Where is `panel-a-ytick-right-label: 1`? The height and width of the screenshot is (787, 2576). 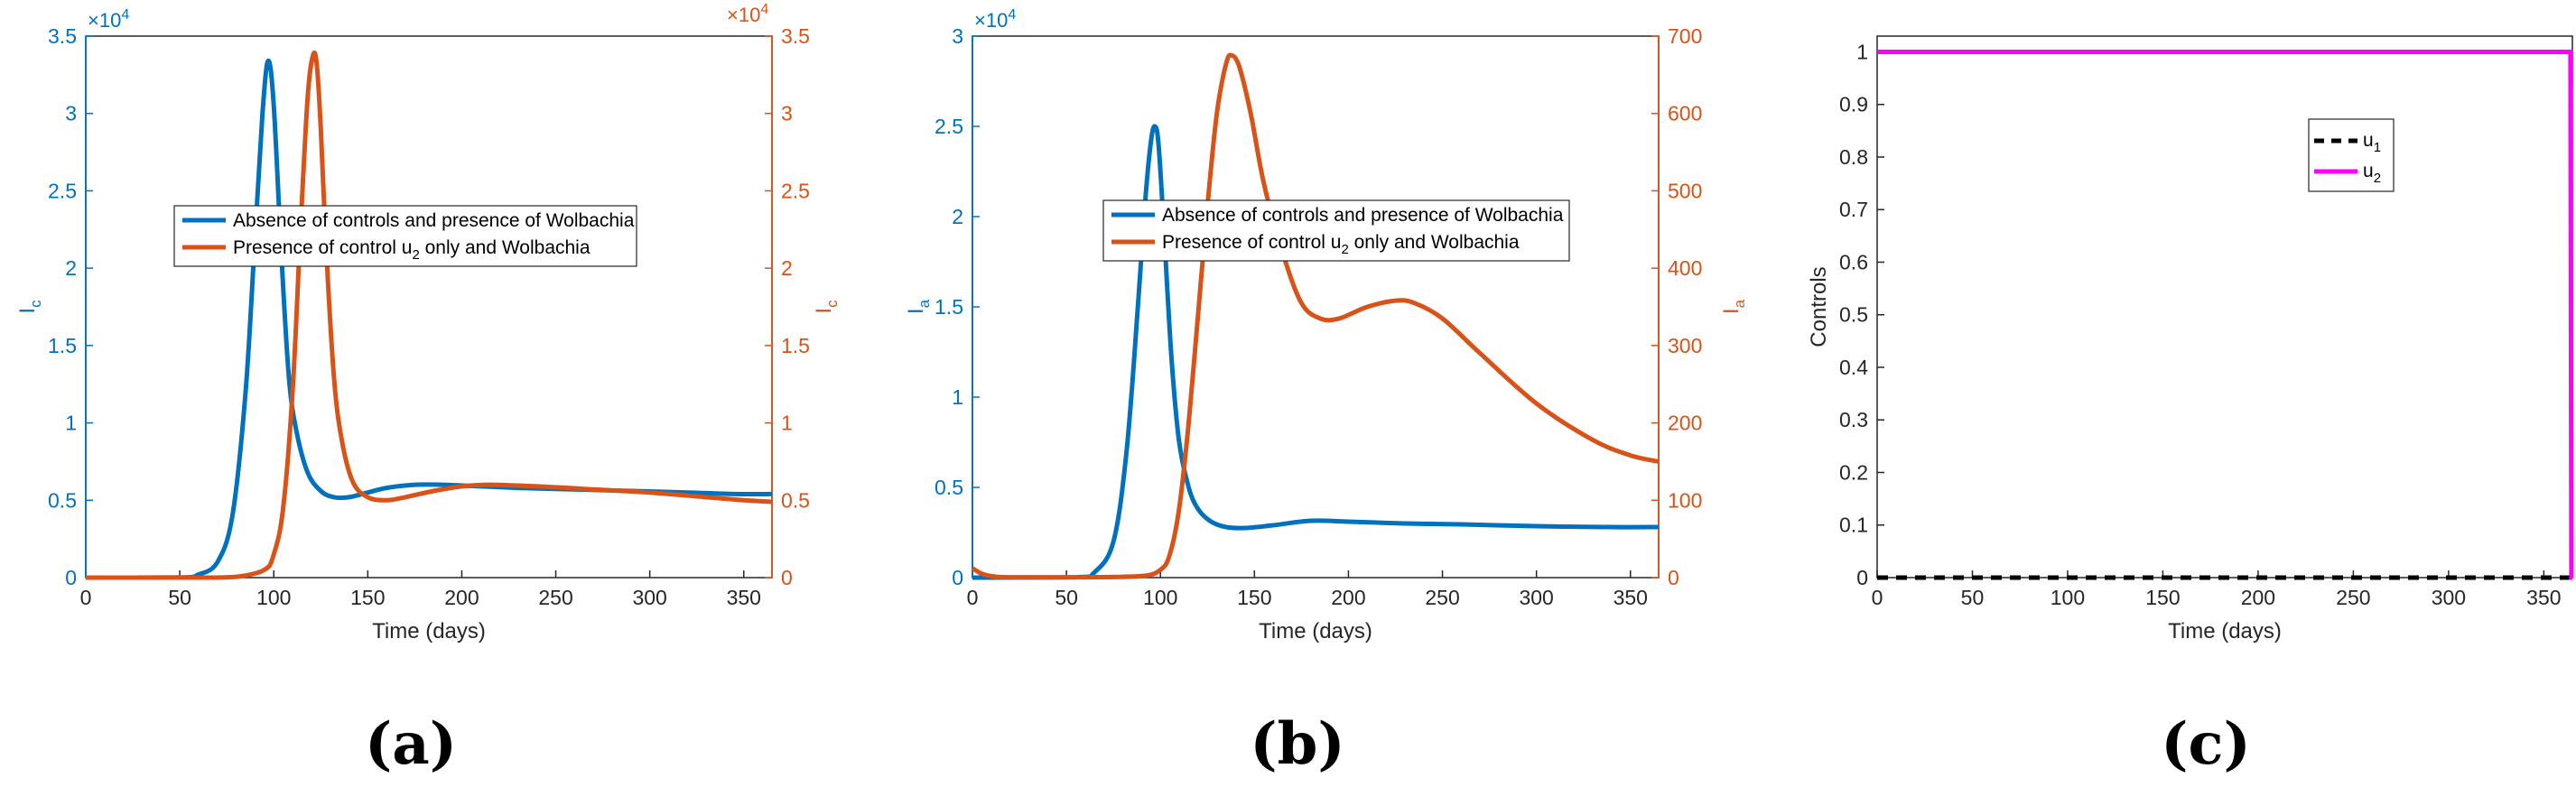
panel-a-ytick-right-label: 1 is located at coordinates (787, 423).